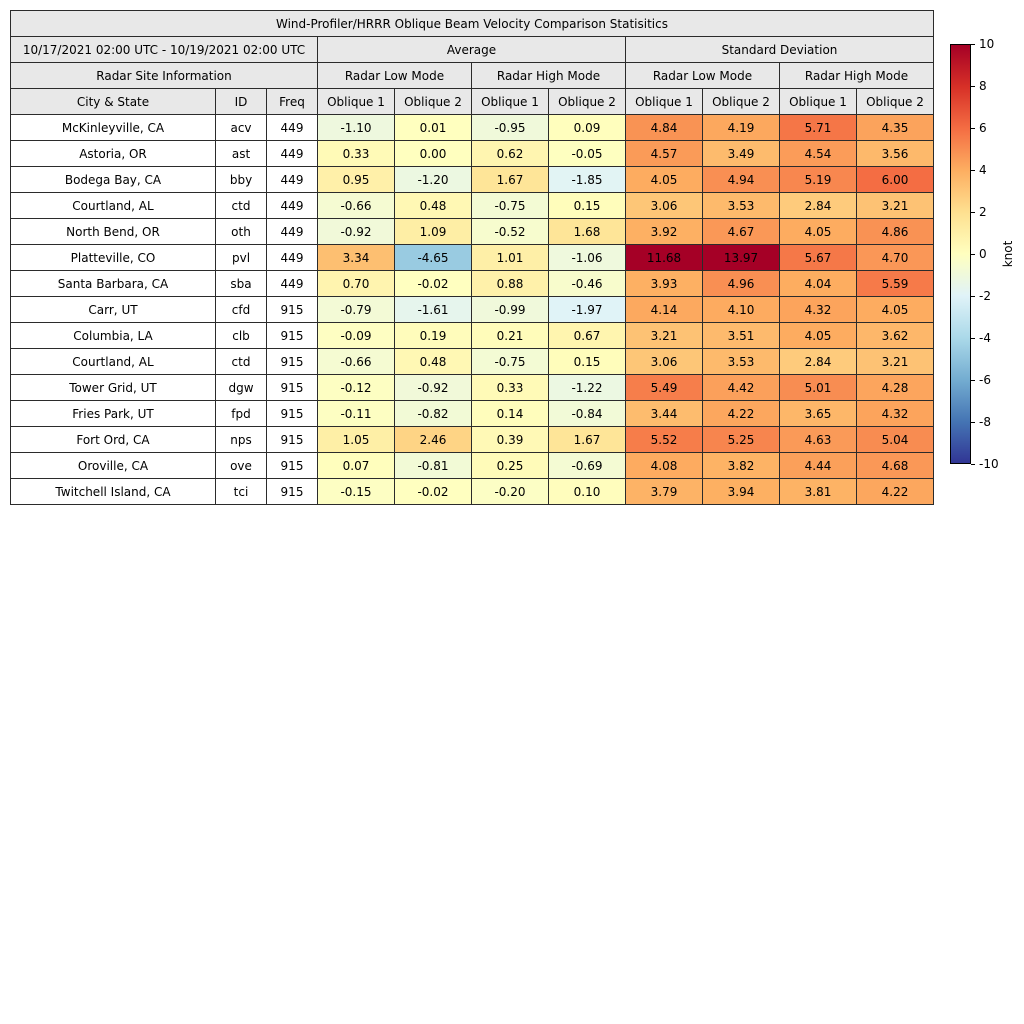  I want to click on colorbar: 10 8 6 4 2 0 -2 -4 -6 -8 -10 knot, so click(987, 254).